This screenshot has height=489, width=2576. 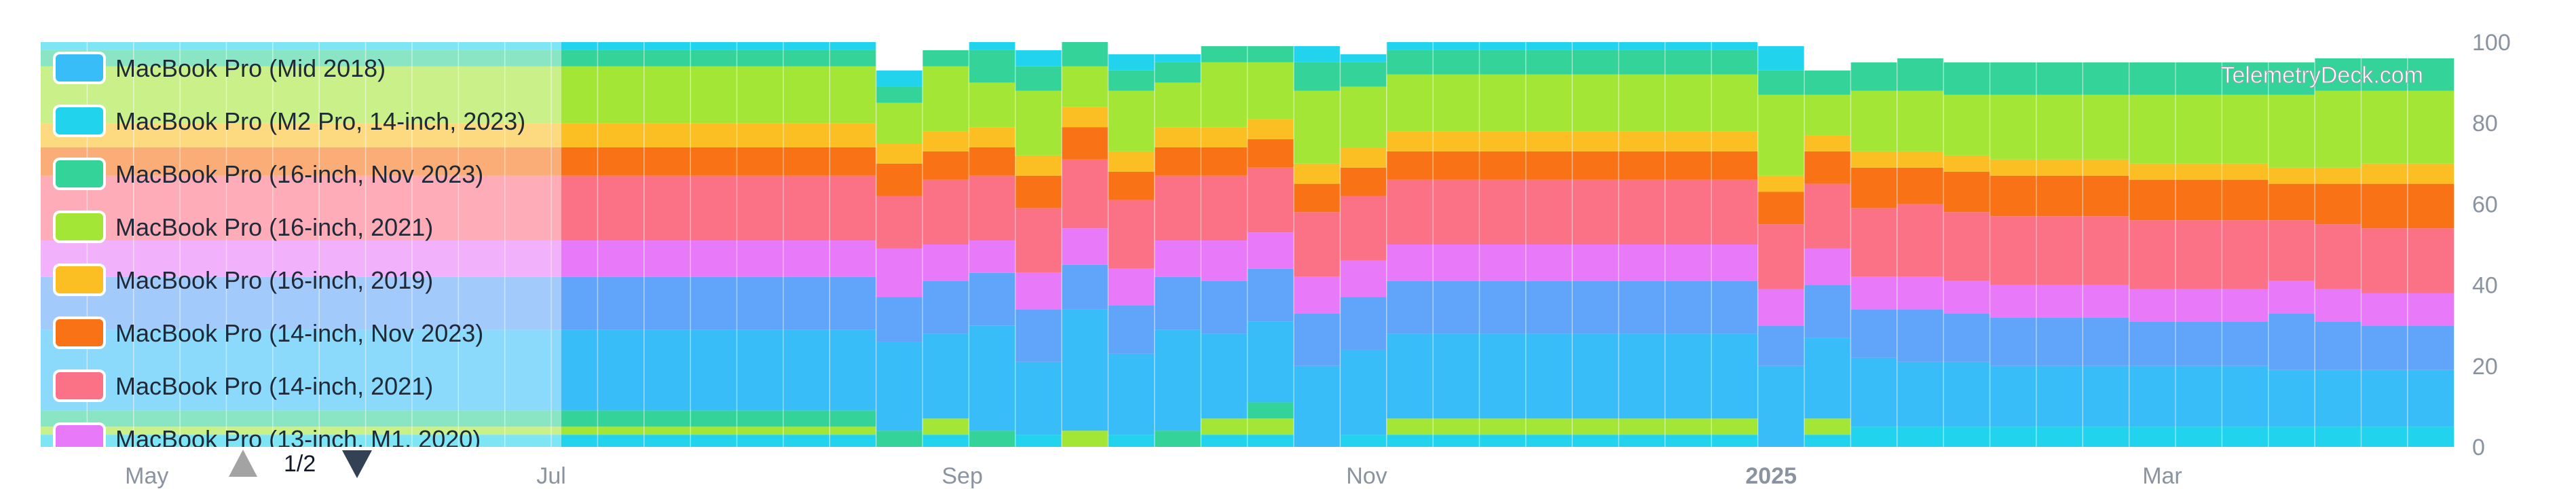 What do you see at coordinates (243, 463) in the screenshot?
I see `legend-prev-page-icon` at bounding box center [243, 463].